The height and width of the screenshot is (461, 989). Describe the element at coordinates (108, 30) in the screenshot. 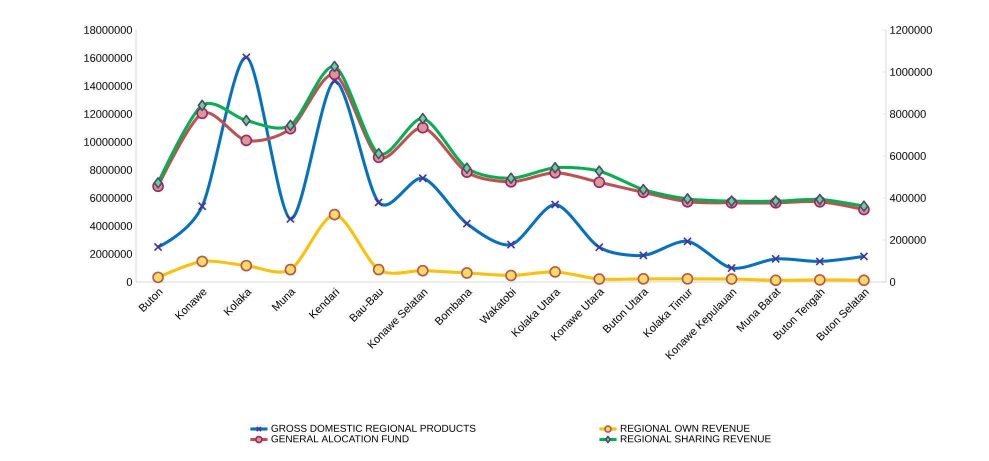

I see `y-tick-label: 18000000` at that location.